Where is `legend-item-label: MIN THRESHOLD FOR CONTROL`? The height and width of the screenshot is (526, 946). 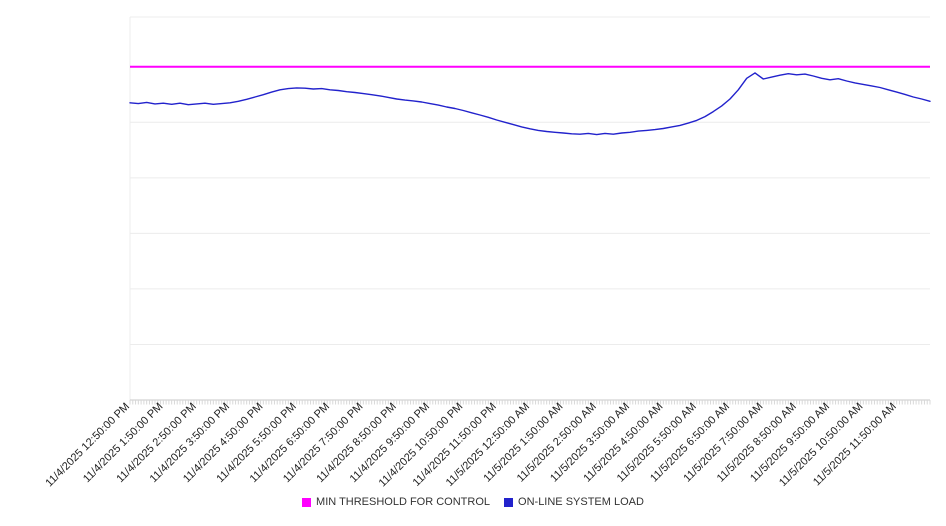 legend-item-label: MIN THRESHOLD FOR CONTROL is located at coordinates (403, 502).